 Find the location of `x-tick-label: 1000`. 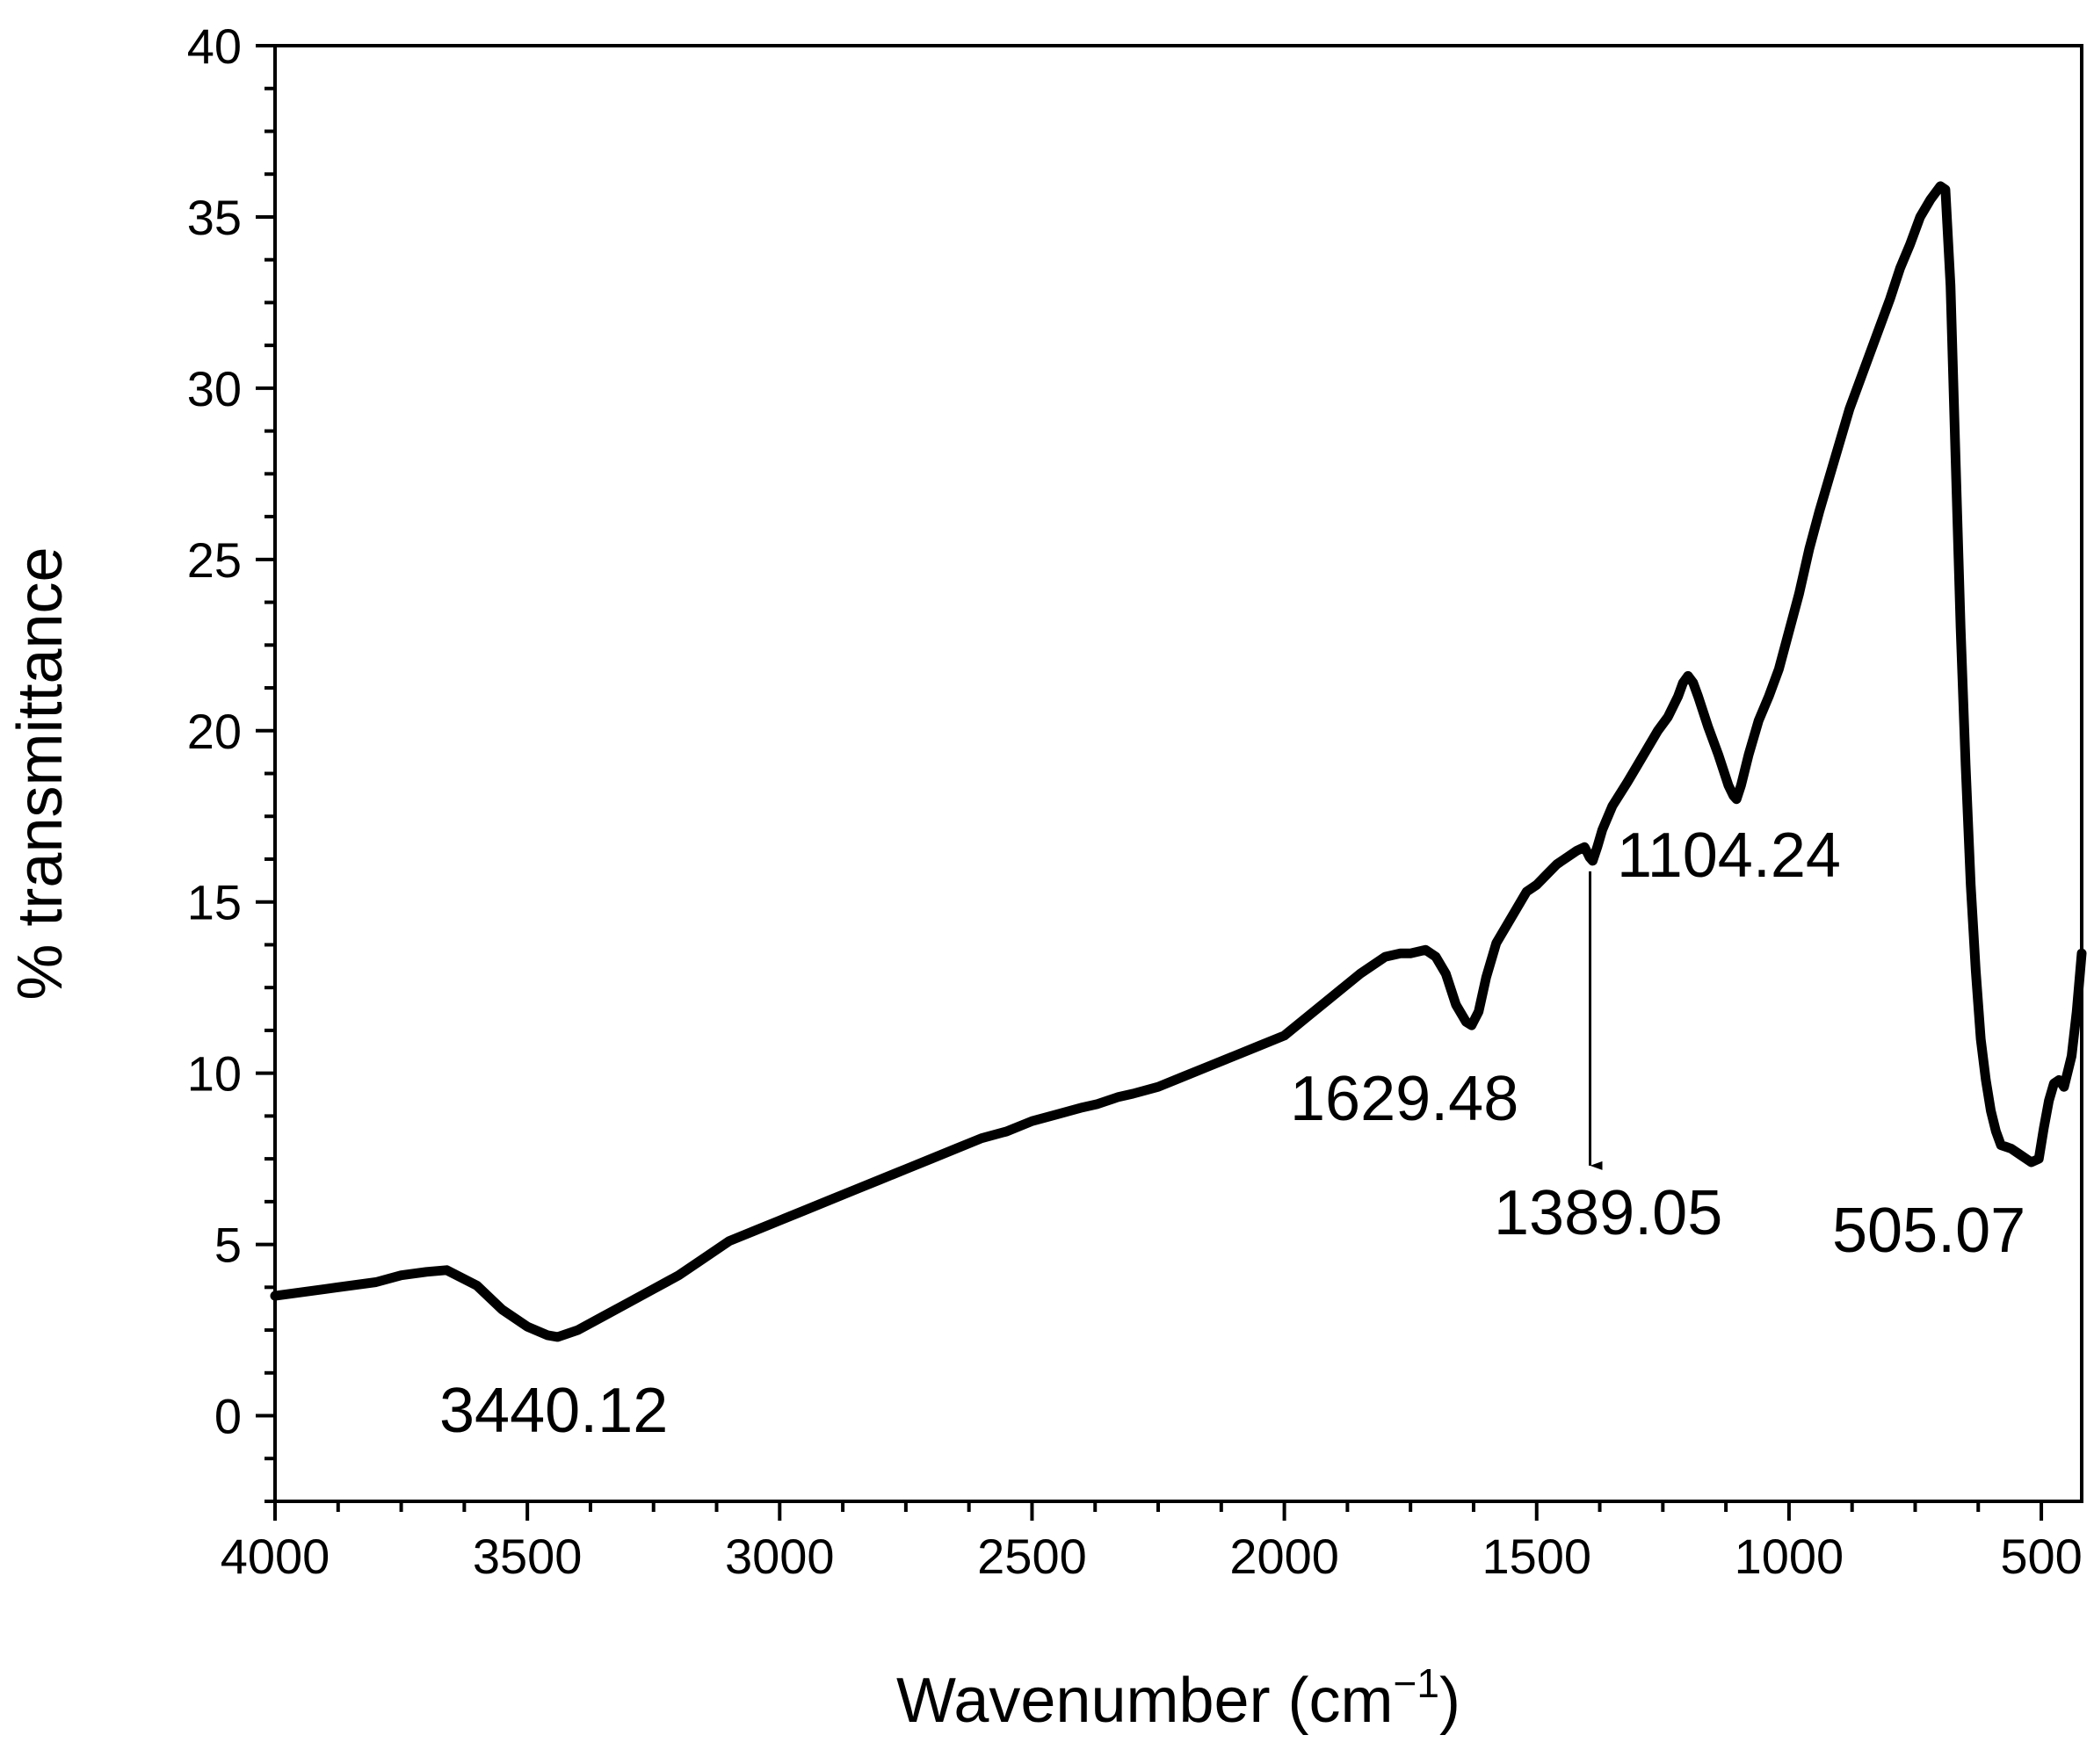

x-tick-label: 1000 is located at coordinates (1789, 1556).